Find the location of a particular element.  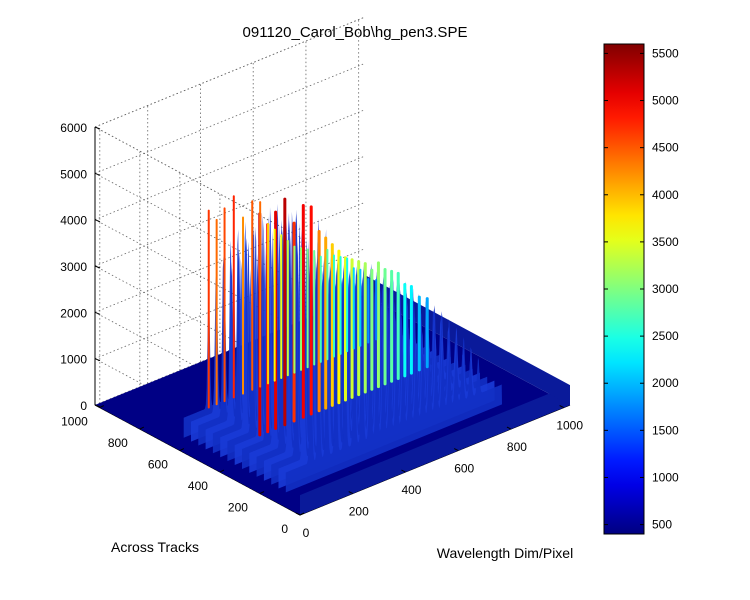

z-tick-label: 0 is located at coordinates (83, 406).